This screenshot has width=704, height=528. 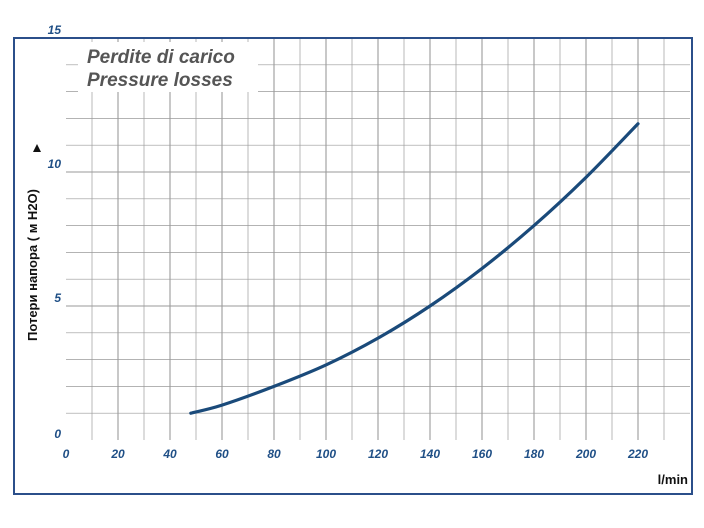 What do you see at coordinates (378, 454) in the screenshot?
I see `x-tick-label: 120` at bounding box center [378, 454].